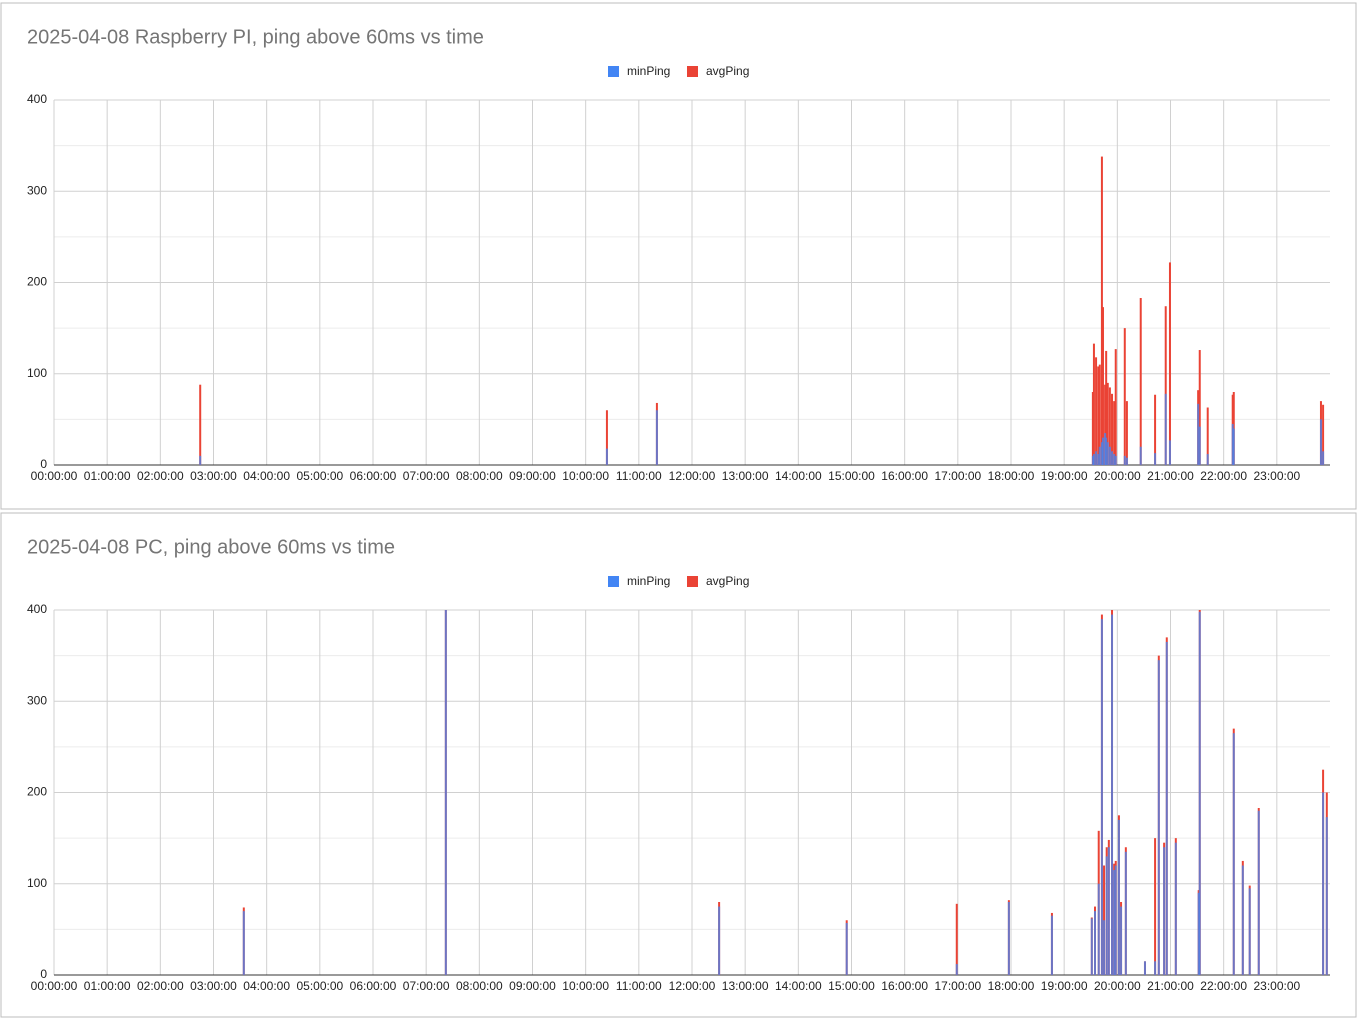  What do you see at coordinates (211, 547) in the screenshot?
I see `chart-title: 2025-04-08 PC, ping above 60ms vs time` at bounding box center [211, 547].